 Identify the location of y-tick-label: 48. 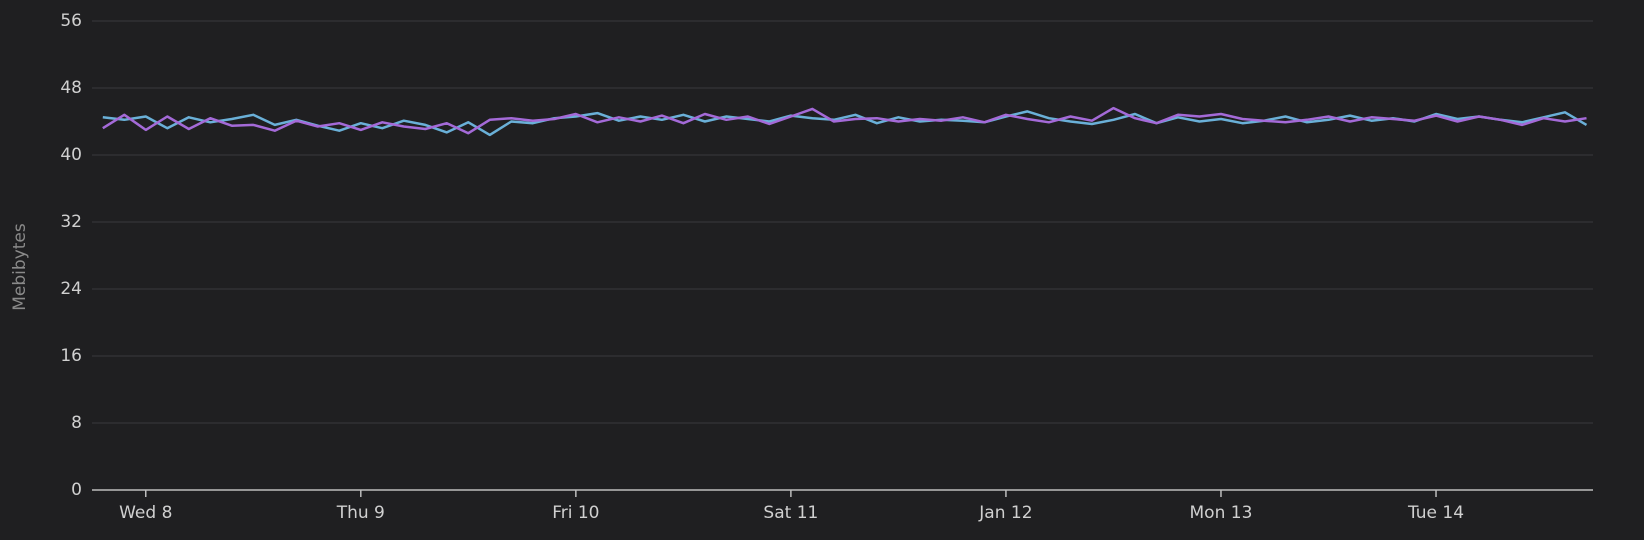
(71, 88).